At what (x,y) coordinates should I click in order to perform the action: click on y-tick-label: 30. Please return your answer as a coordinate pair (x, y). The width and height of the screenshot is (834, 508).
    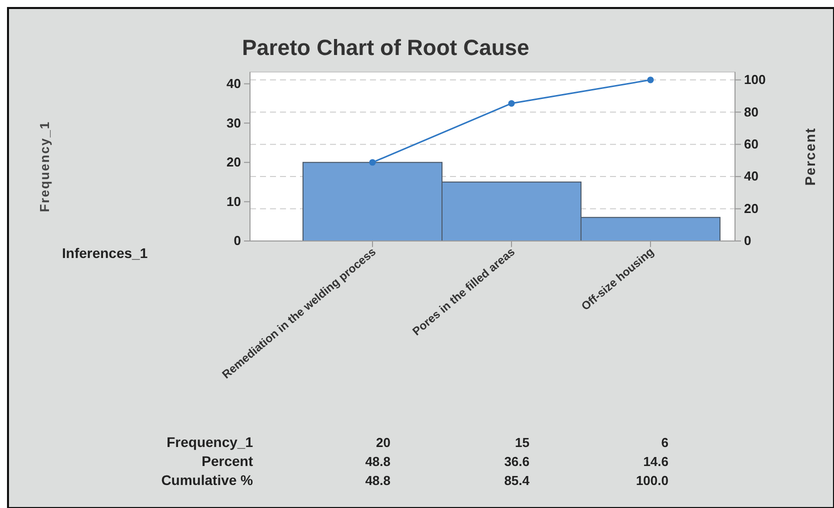
    Looking at the image, I should click on (233, 122).